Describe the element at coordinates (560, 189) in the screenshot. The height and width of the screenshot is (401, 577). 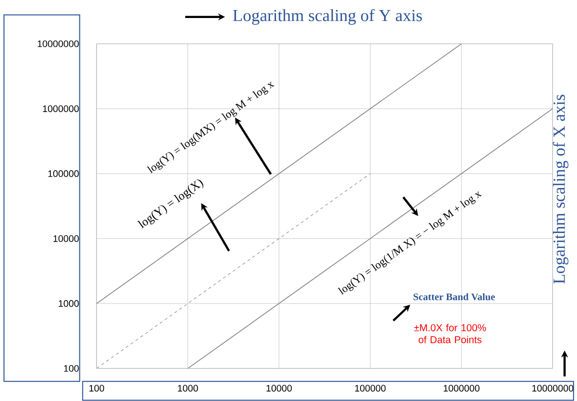
I see `text: Logarithm scaling of X axis` at that location.